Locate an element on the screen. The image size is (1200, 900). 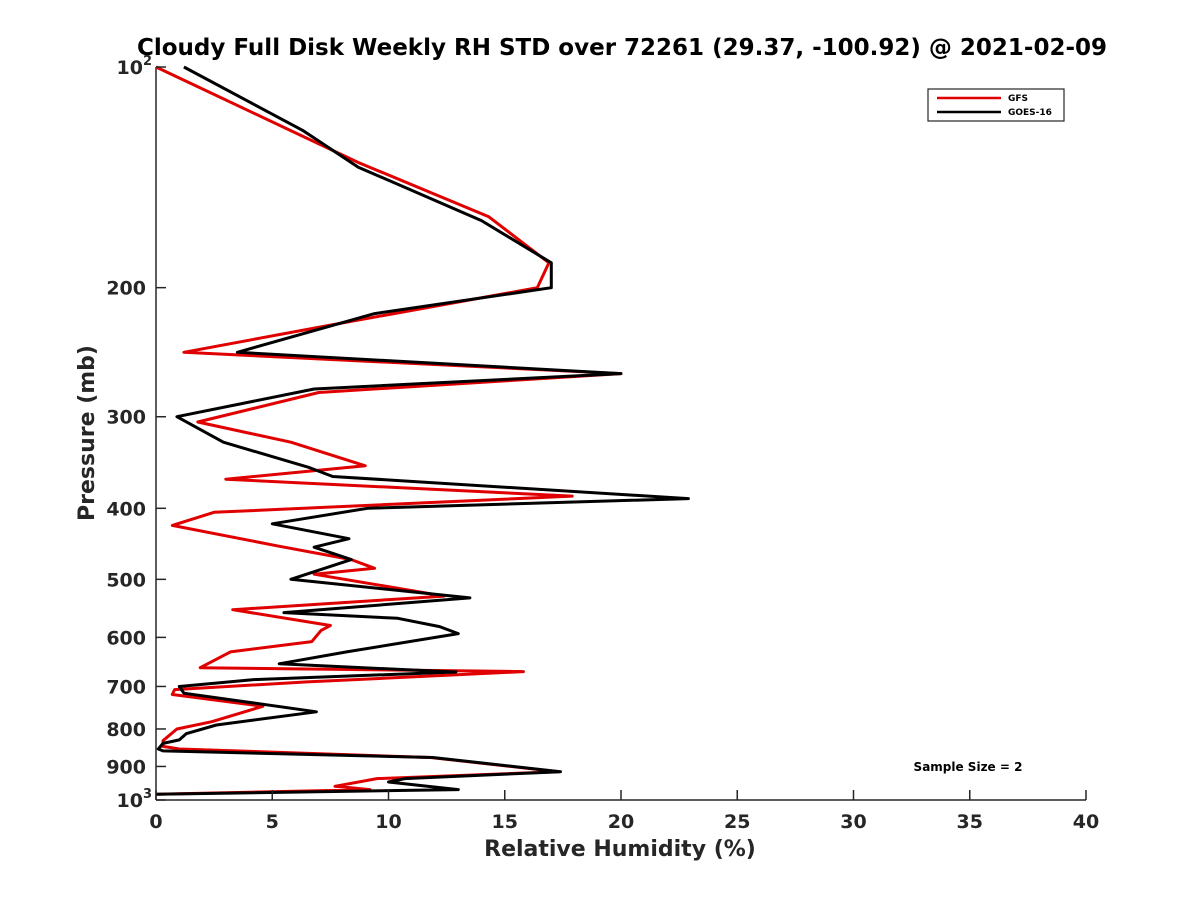
legend: GFS GOES-16 is located at coordinates (996, 105).